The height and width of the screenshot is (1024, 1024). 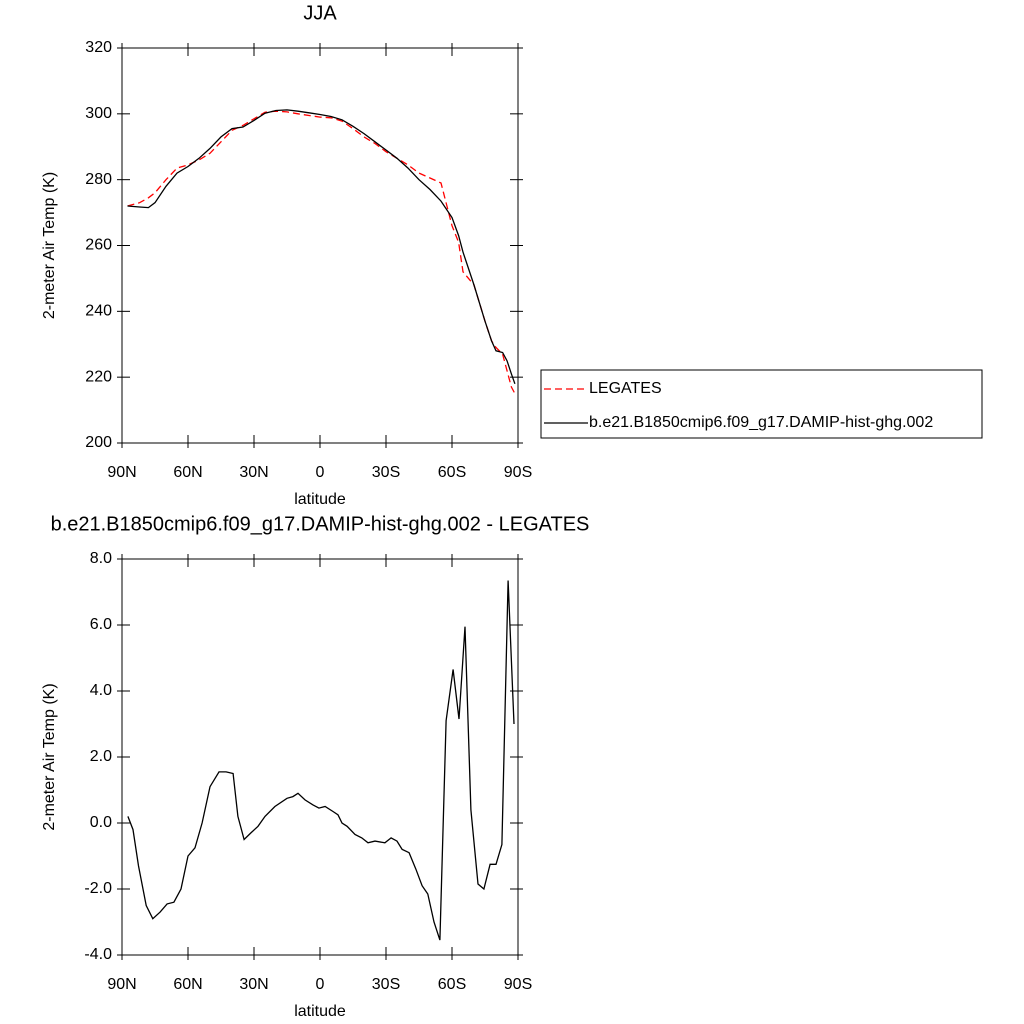 What do you see at coordinates (101, 624) in the screenshot?
I see `y-tick-label: 6.0` at bounding box center [101, 624].